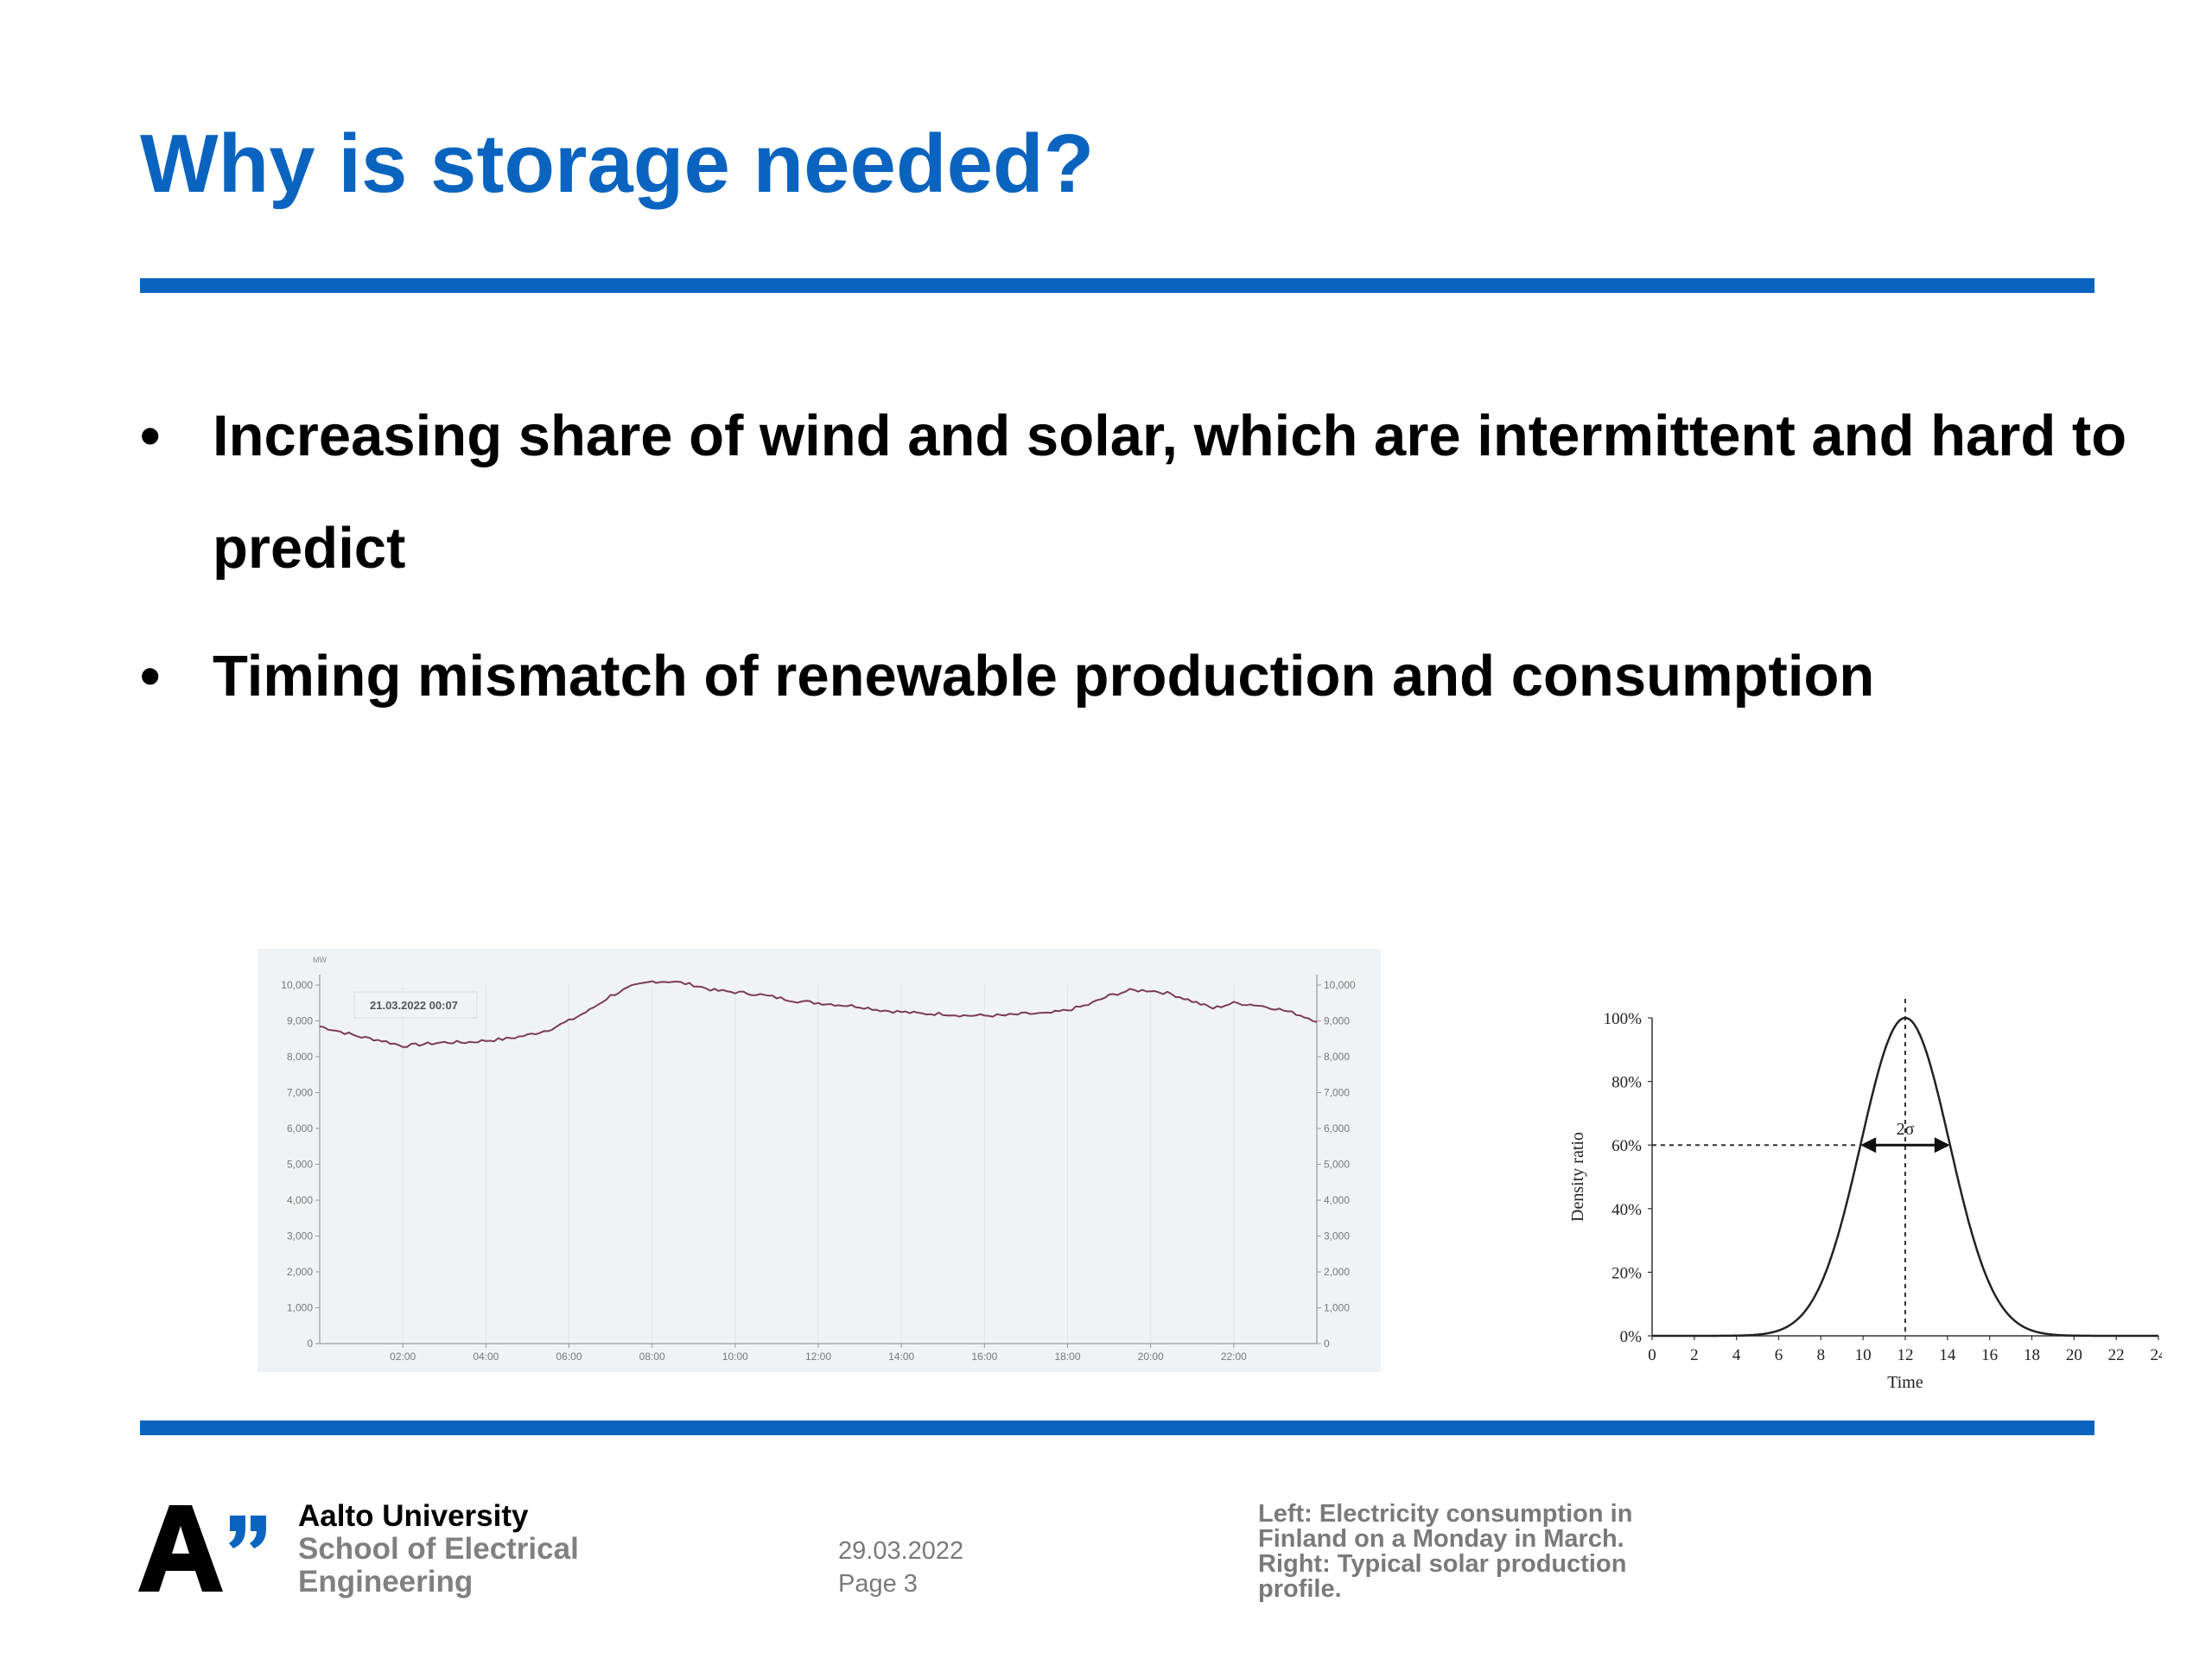 The height and width of the screenshot is (1659, 2212). I want to click on x-tick-label: 02:00, so click(403, 1357).